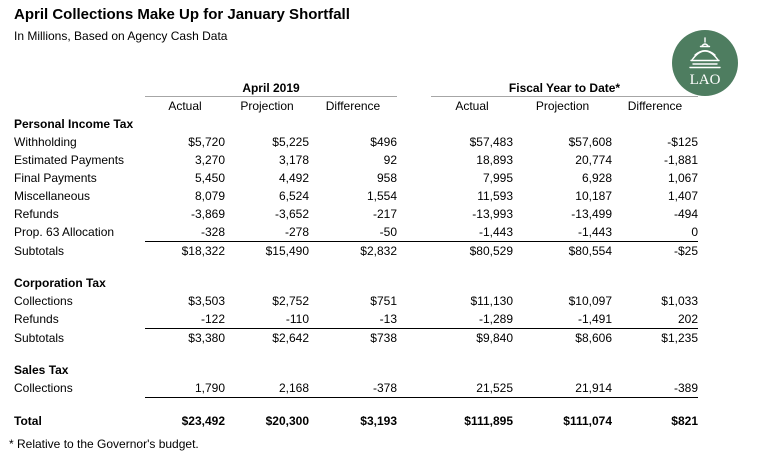 The width and height of the screenshot is (768, 468). Describe the element at coordinates (267, 388) in the screenshot. I see `cell: 2,168` at that location.